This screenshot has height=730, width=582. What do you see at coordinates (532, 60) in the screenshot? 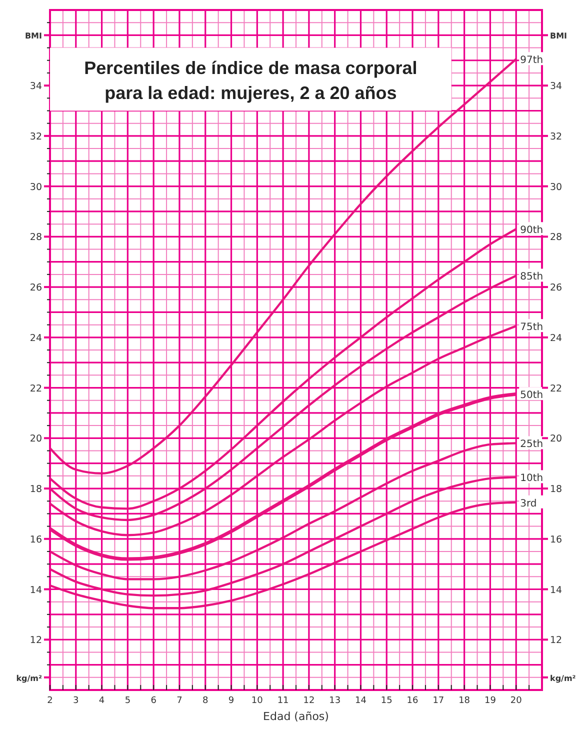
I see `series-label: 97th` at bounding box center [532, 60].